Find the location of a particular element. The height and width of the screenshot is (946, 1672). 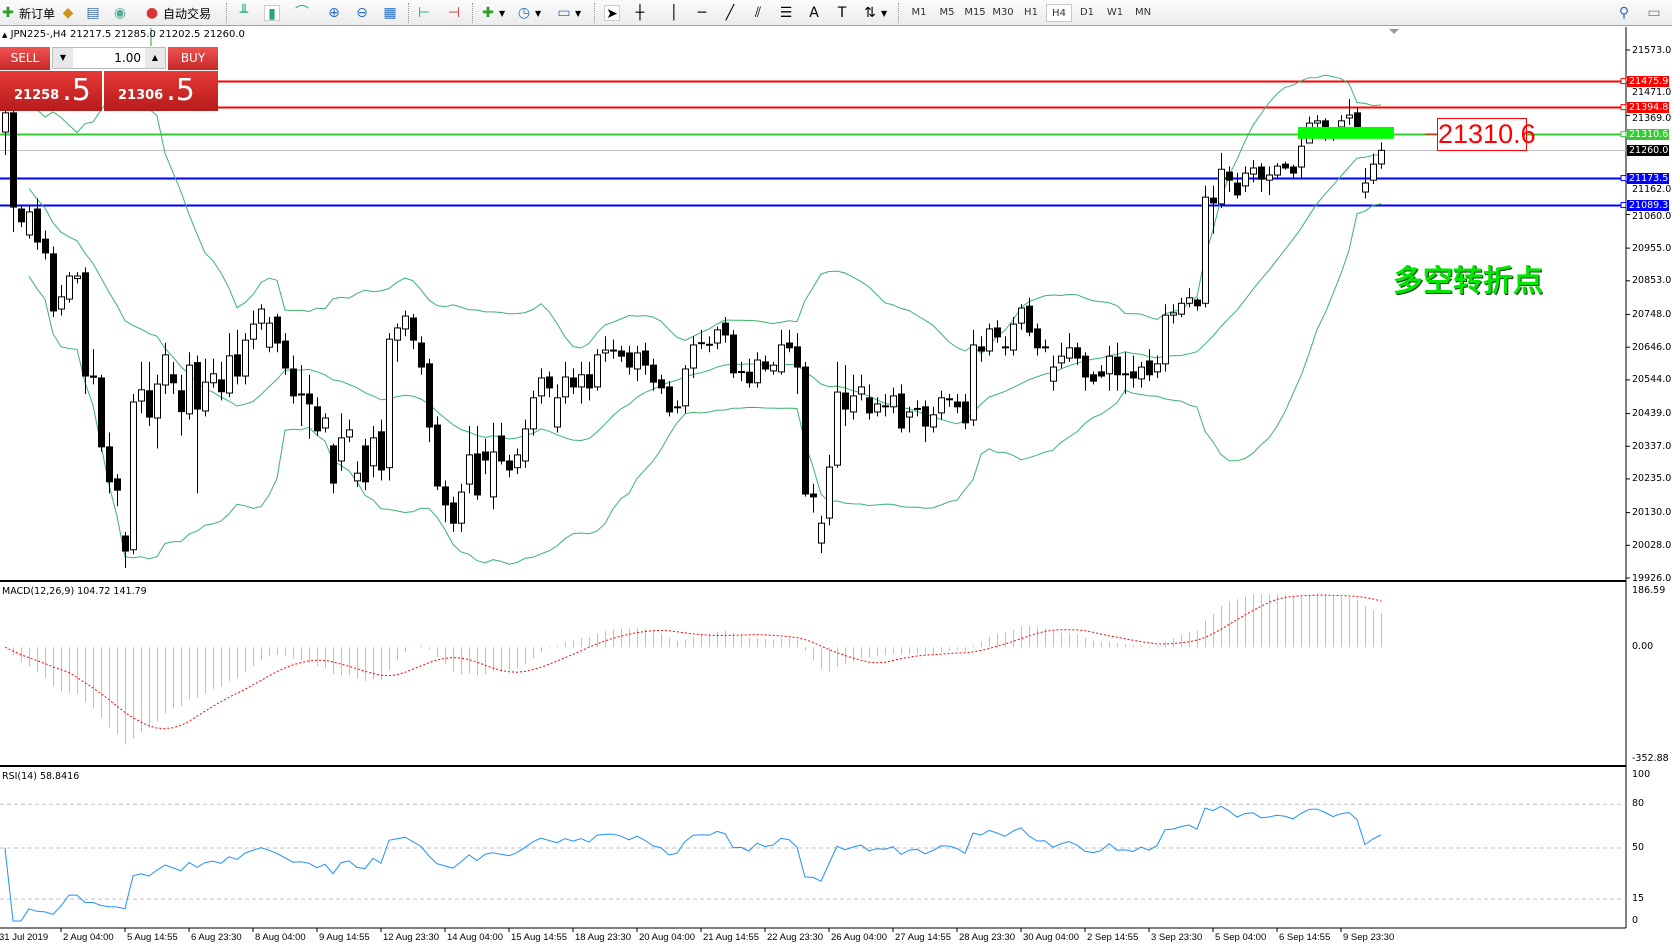

collapse-triangle-icon: ▲ is located at coordinates (5, 35).